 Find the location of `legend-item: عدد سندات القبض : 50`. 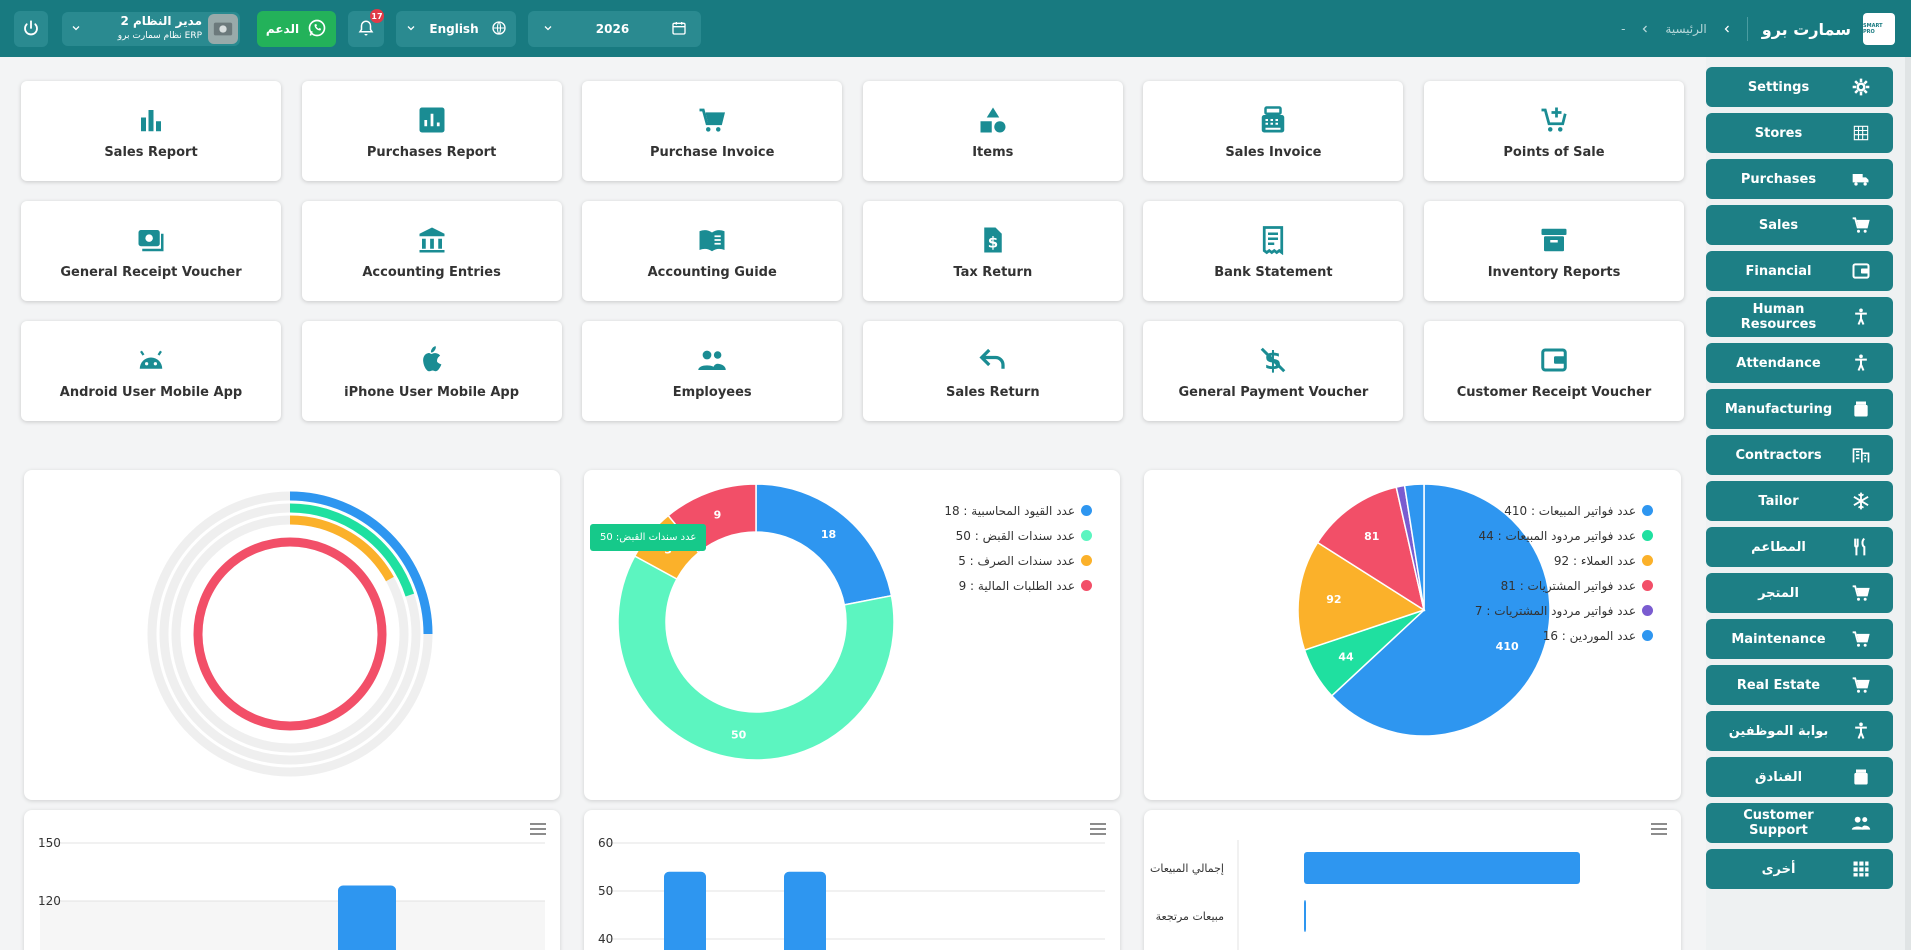

legend-item: عدد سندات القبض : 50 is located at coordinates (1018, 535).